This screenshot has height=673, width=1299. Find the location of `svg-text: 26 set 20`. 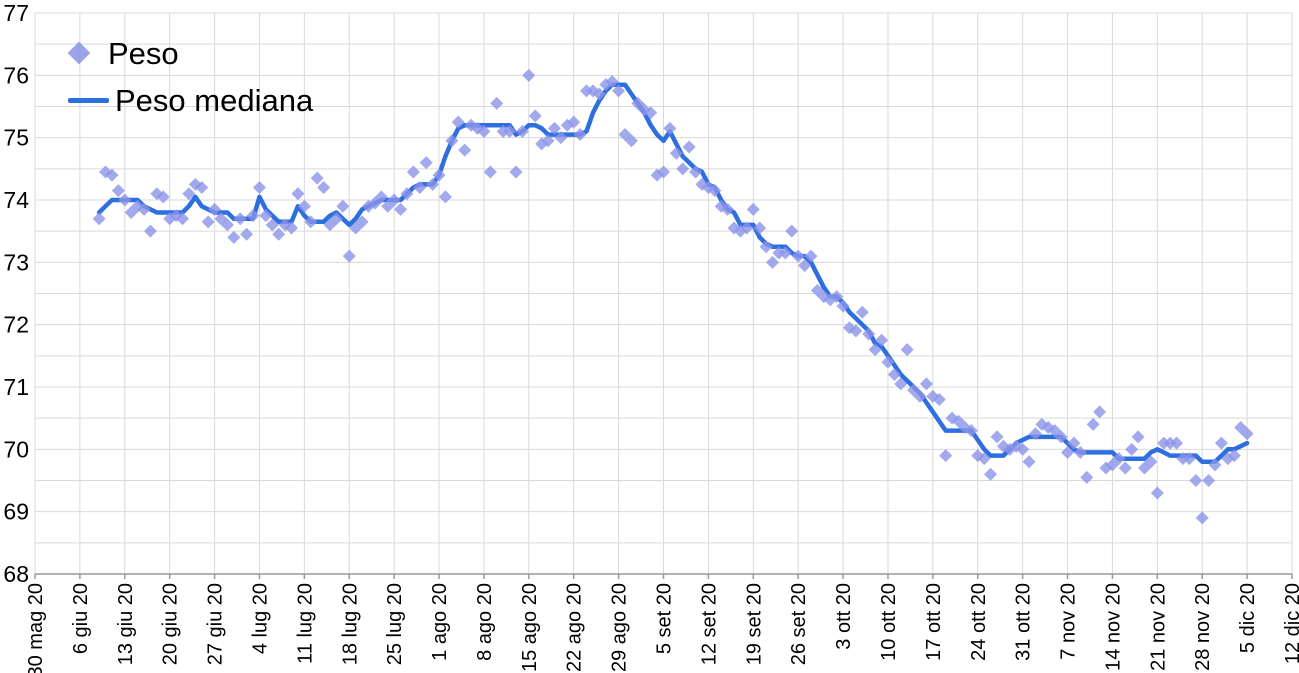

svg-text: 26 set 20 is located at coordinates (799, 624).